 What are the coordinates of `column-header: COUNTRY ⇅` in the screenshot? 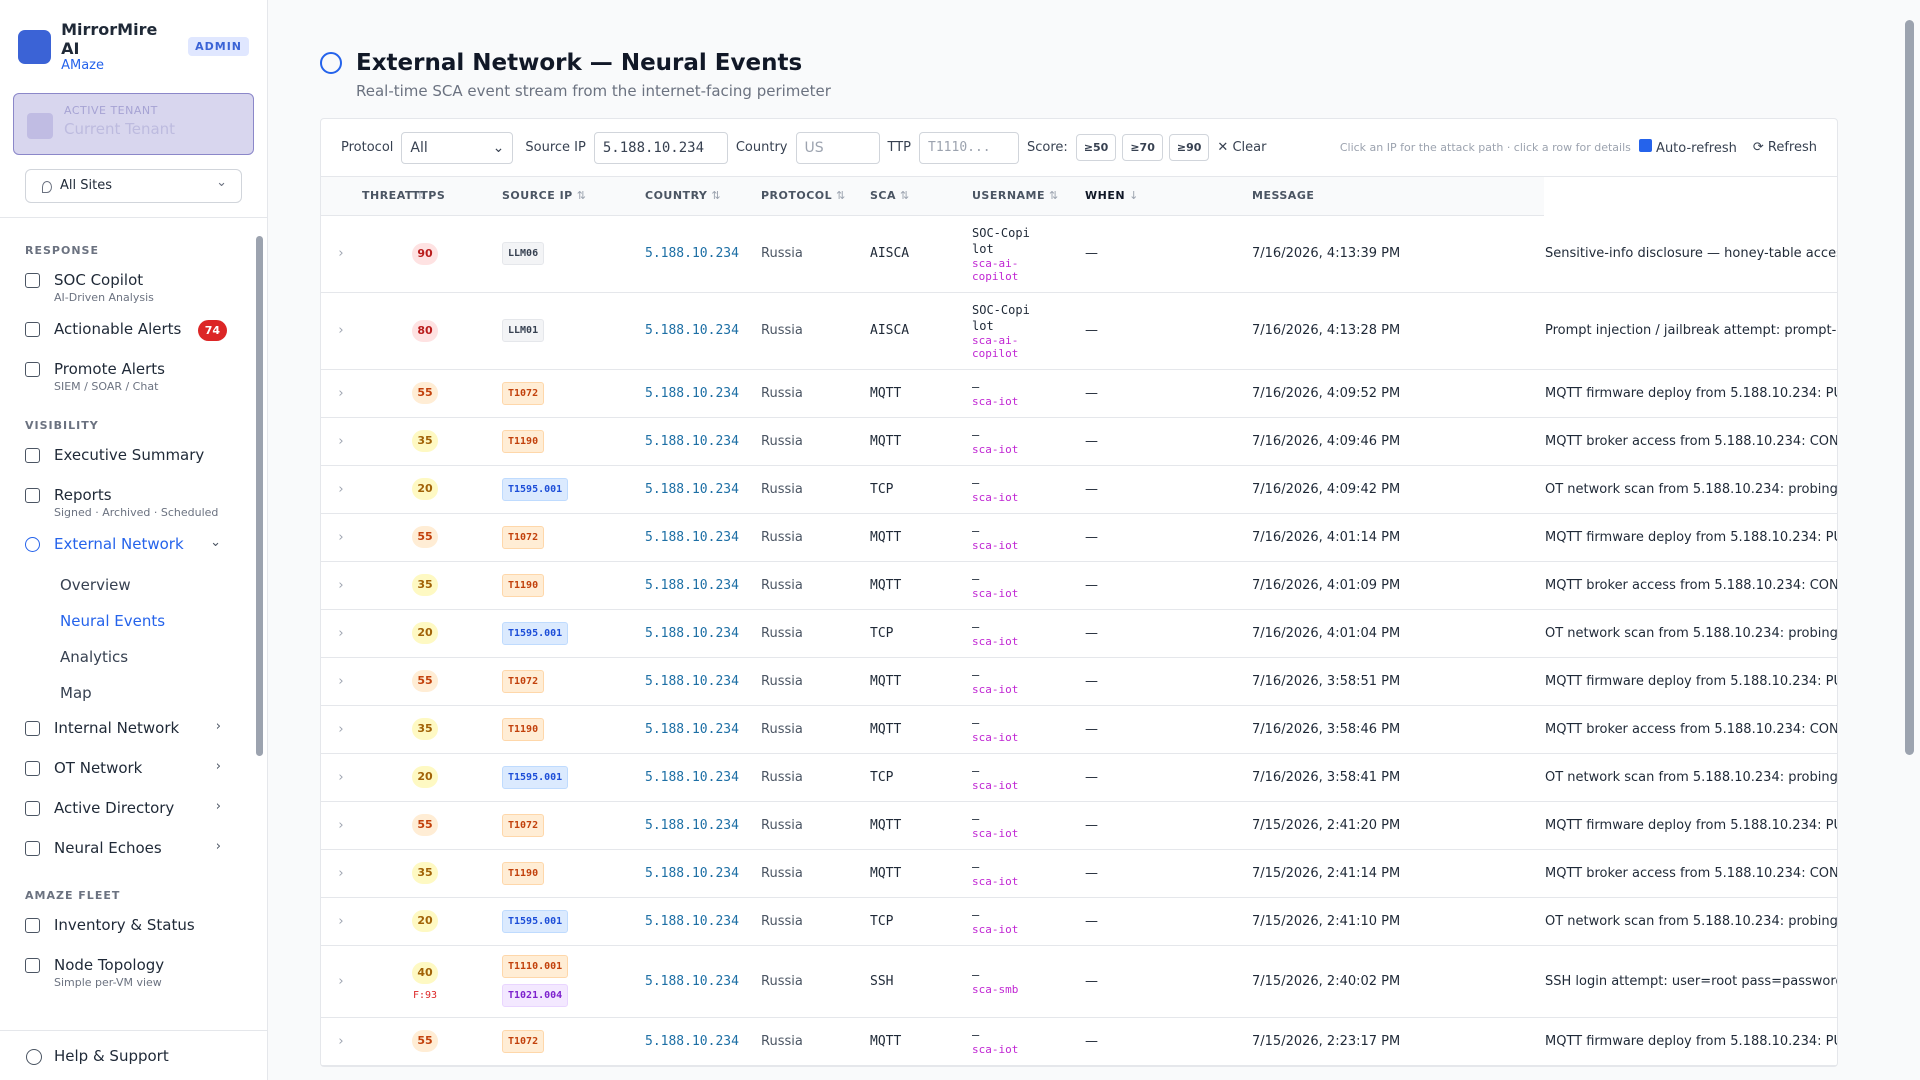 It's located at (702, 196).